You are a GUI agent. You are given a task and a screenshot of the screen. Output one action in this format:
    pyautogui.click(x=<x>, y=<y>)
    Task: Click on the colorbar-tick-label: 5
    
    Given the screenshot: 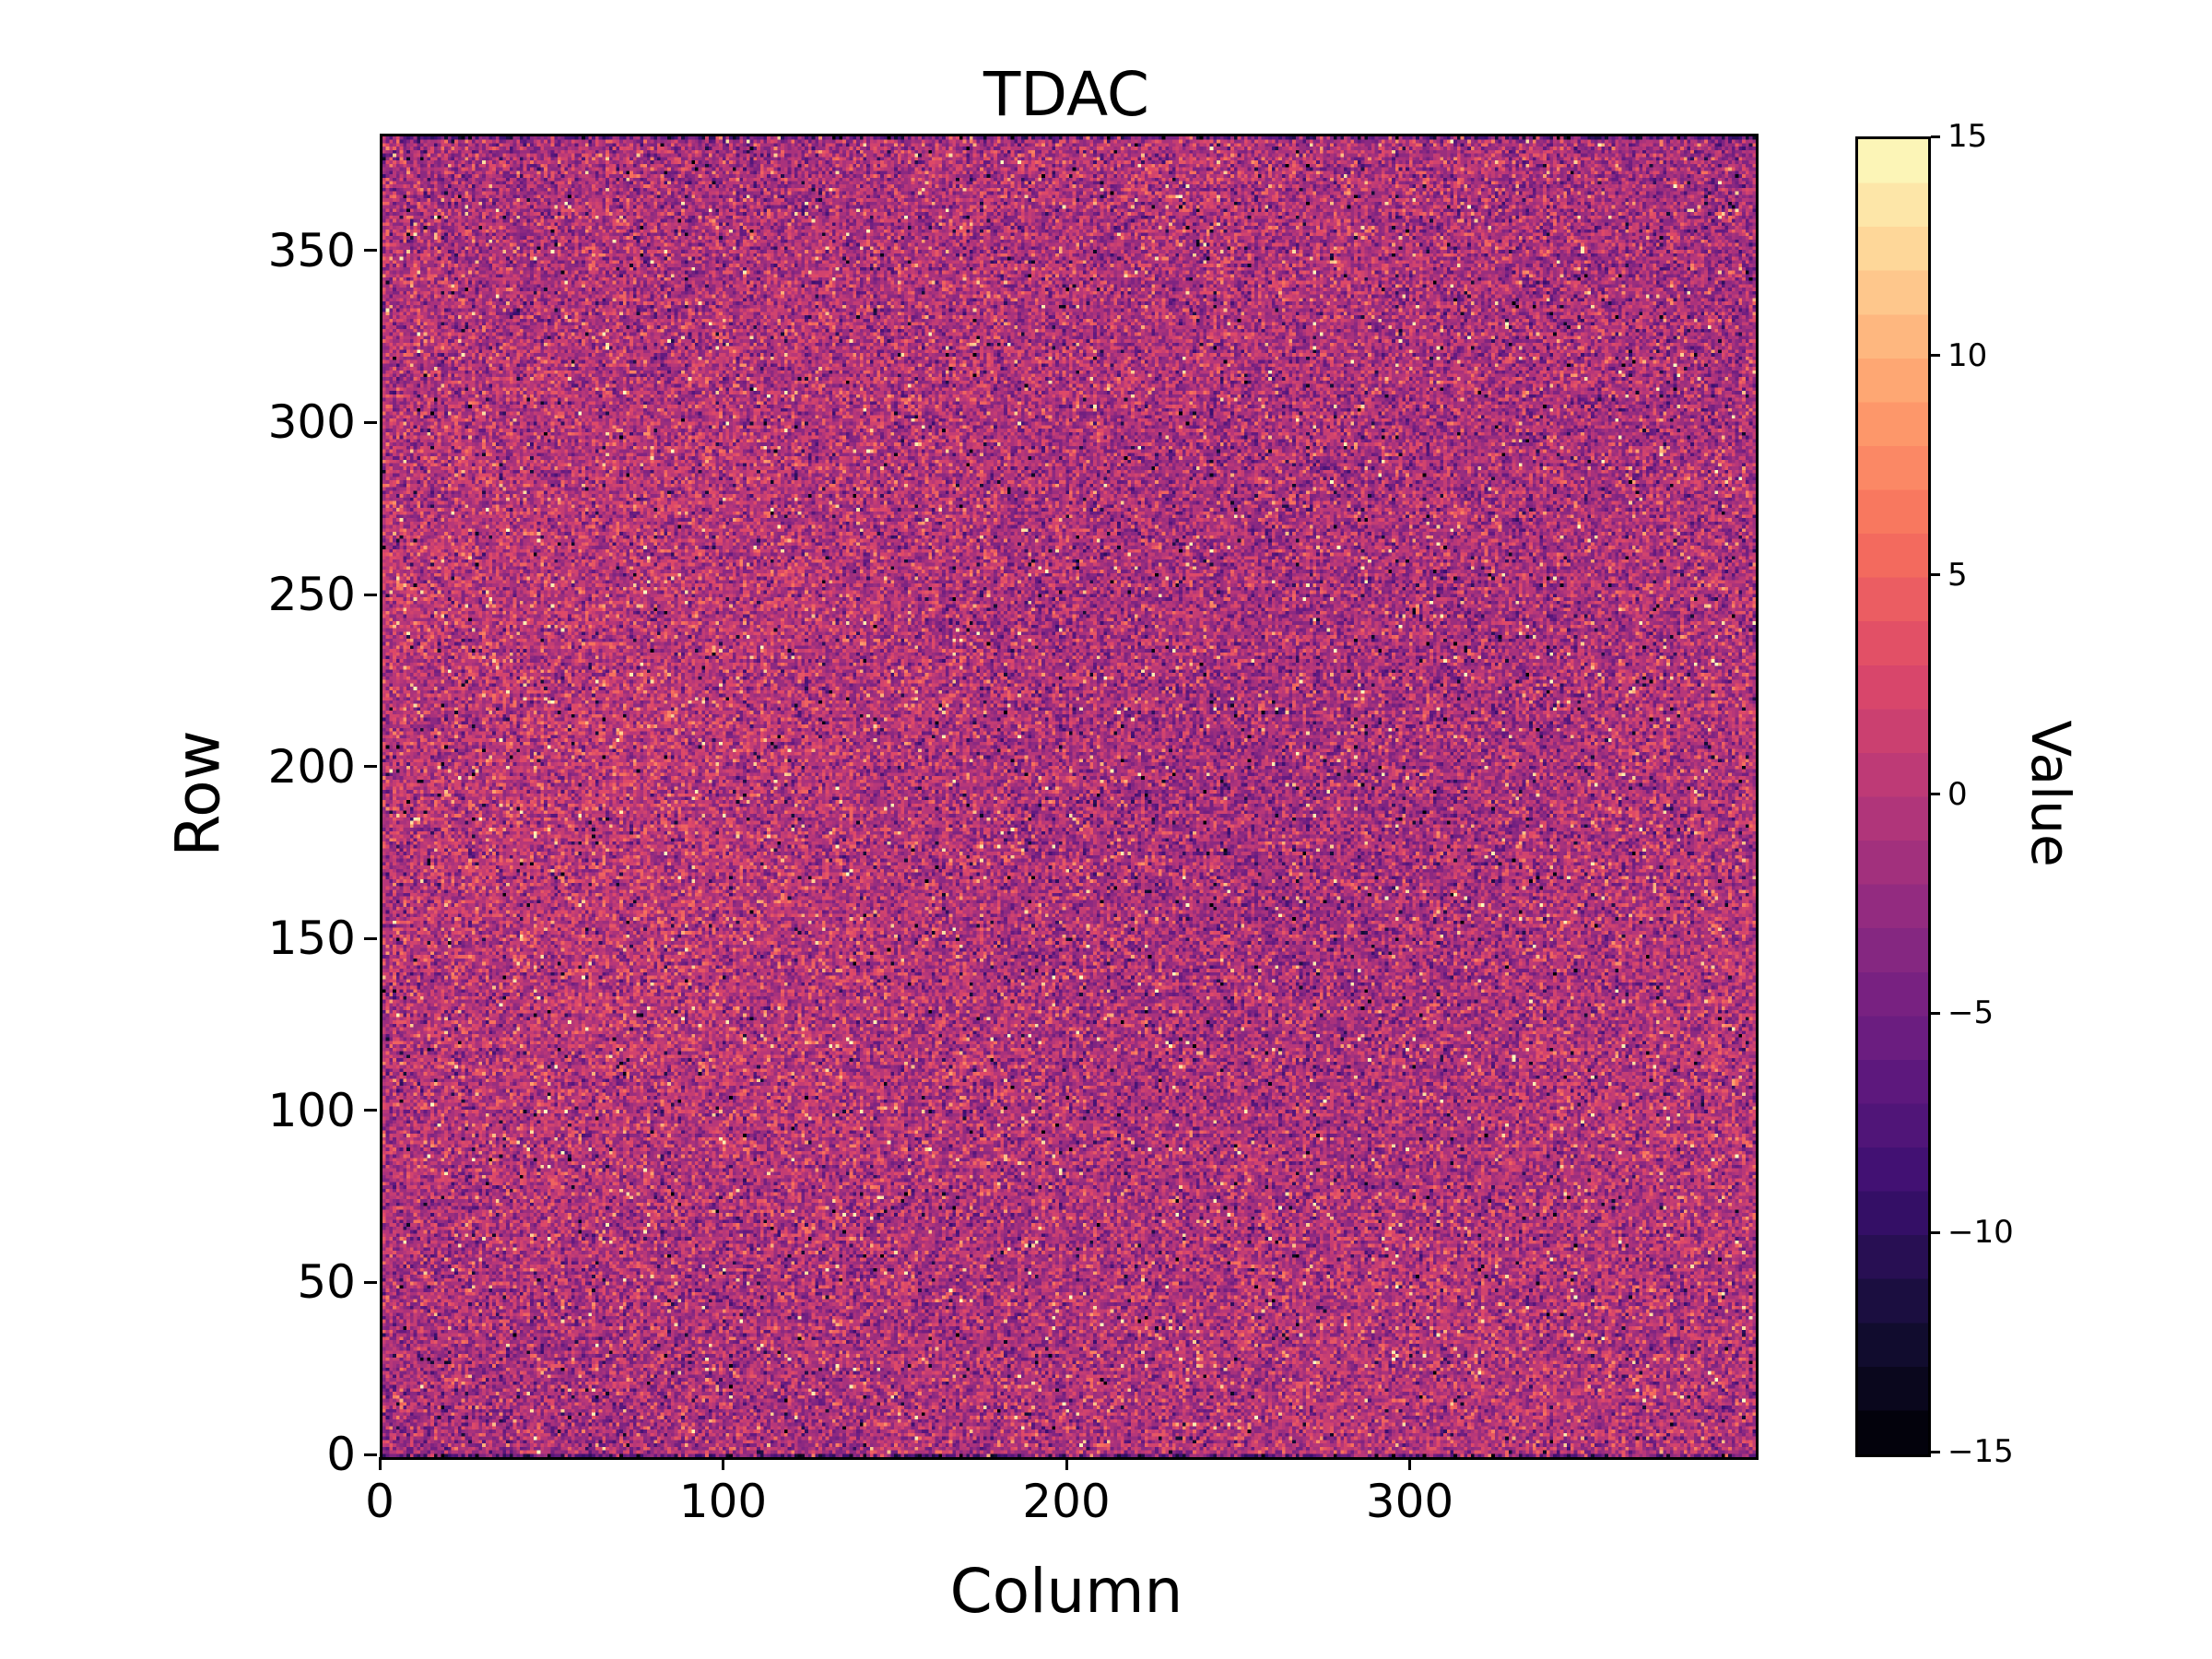 What is the action you would take?
    pyautogui.click(x=1957, y=575)
    